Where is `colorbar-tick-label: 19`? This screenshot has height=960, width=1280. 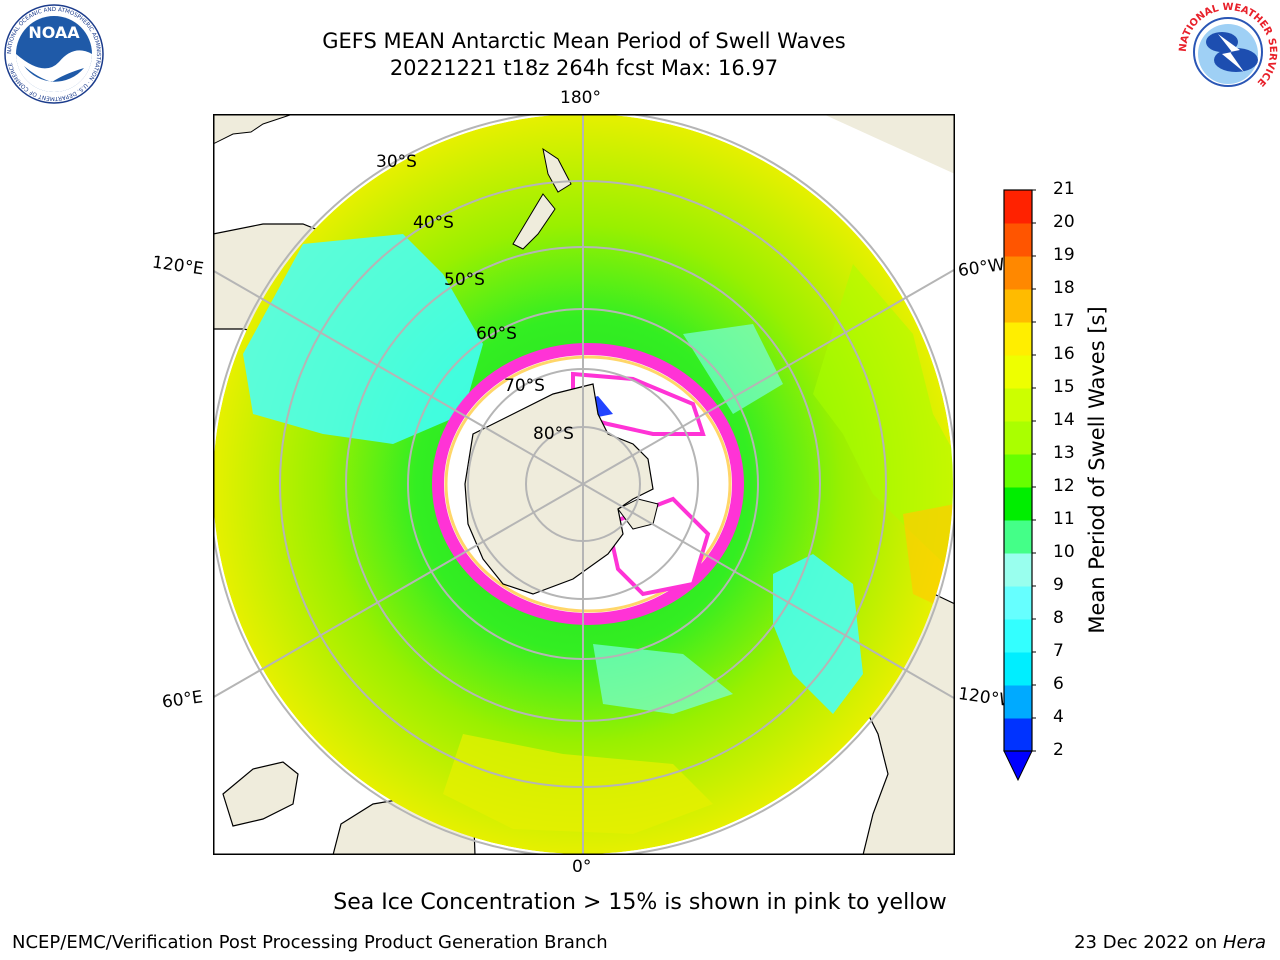 colorbar-tick-label: 19 is located at coordinates (1064, 255).